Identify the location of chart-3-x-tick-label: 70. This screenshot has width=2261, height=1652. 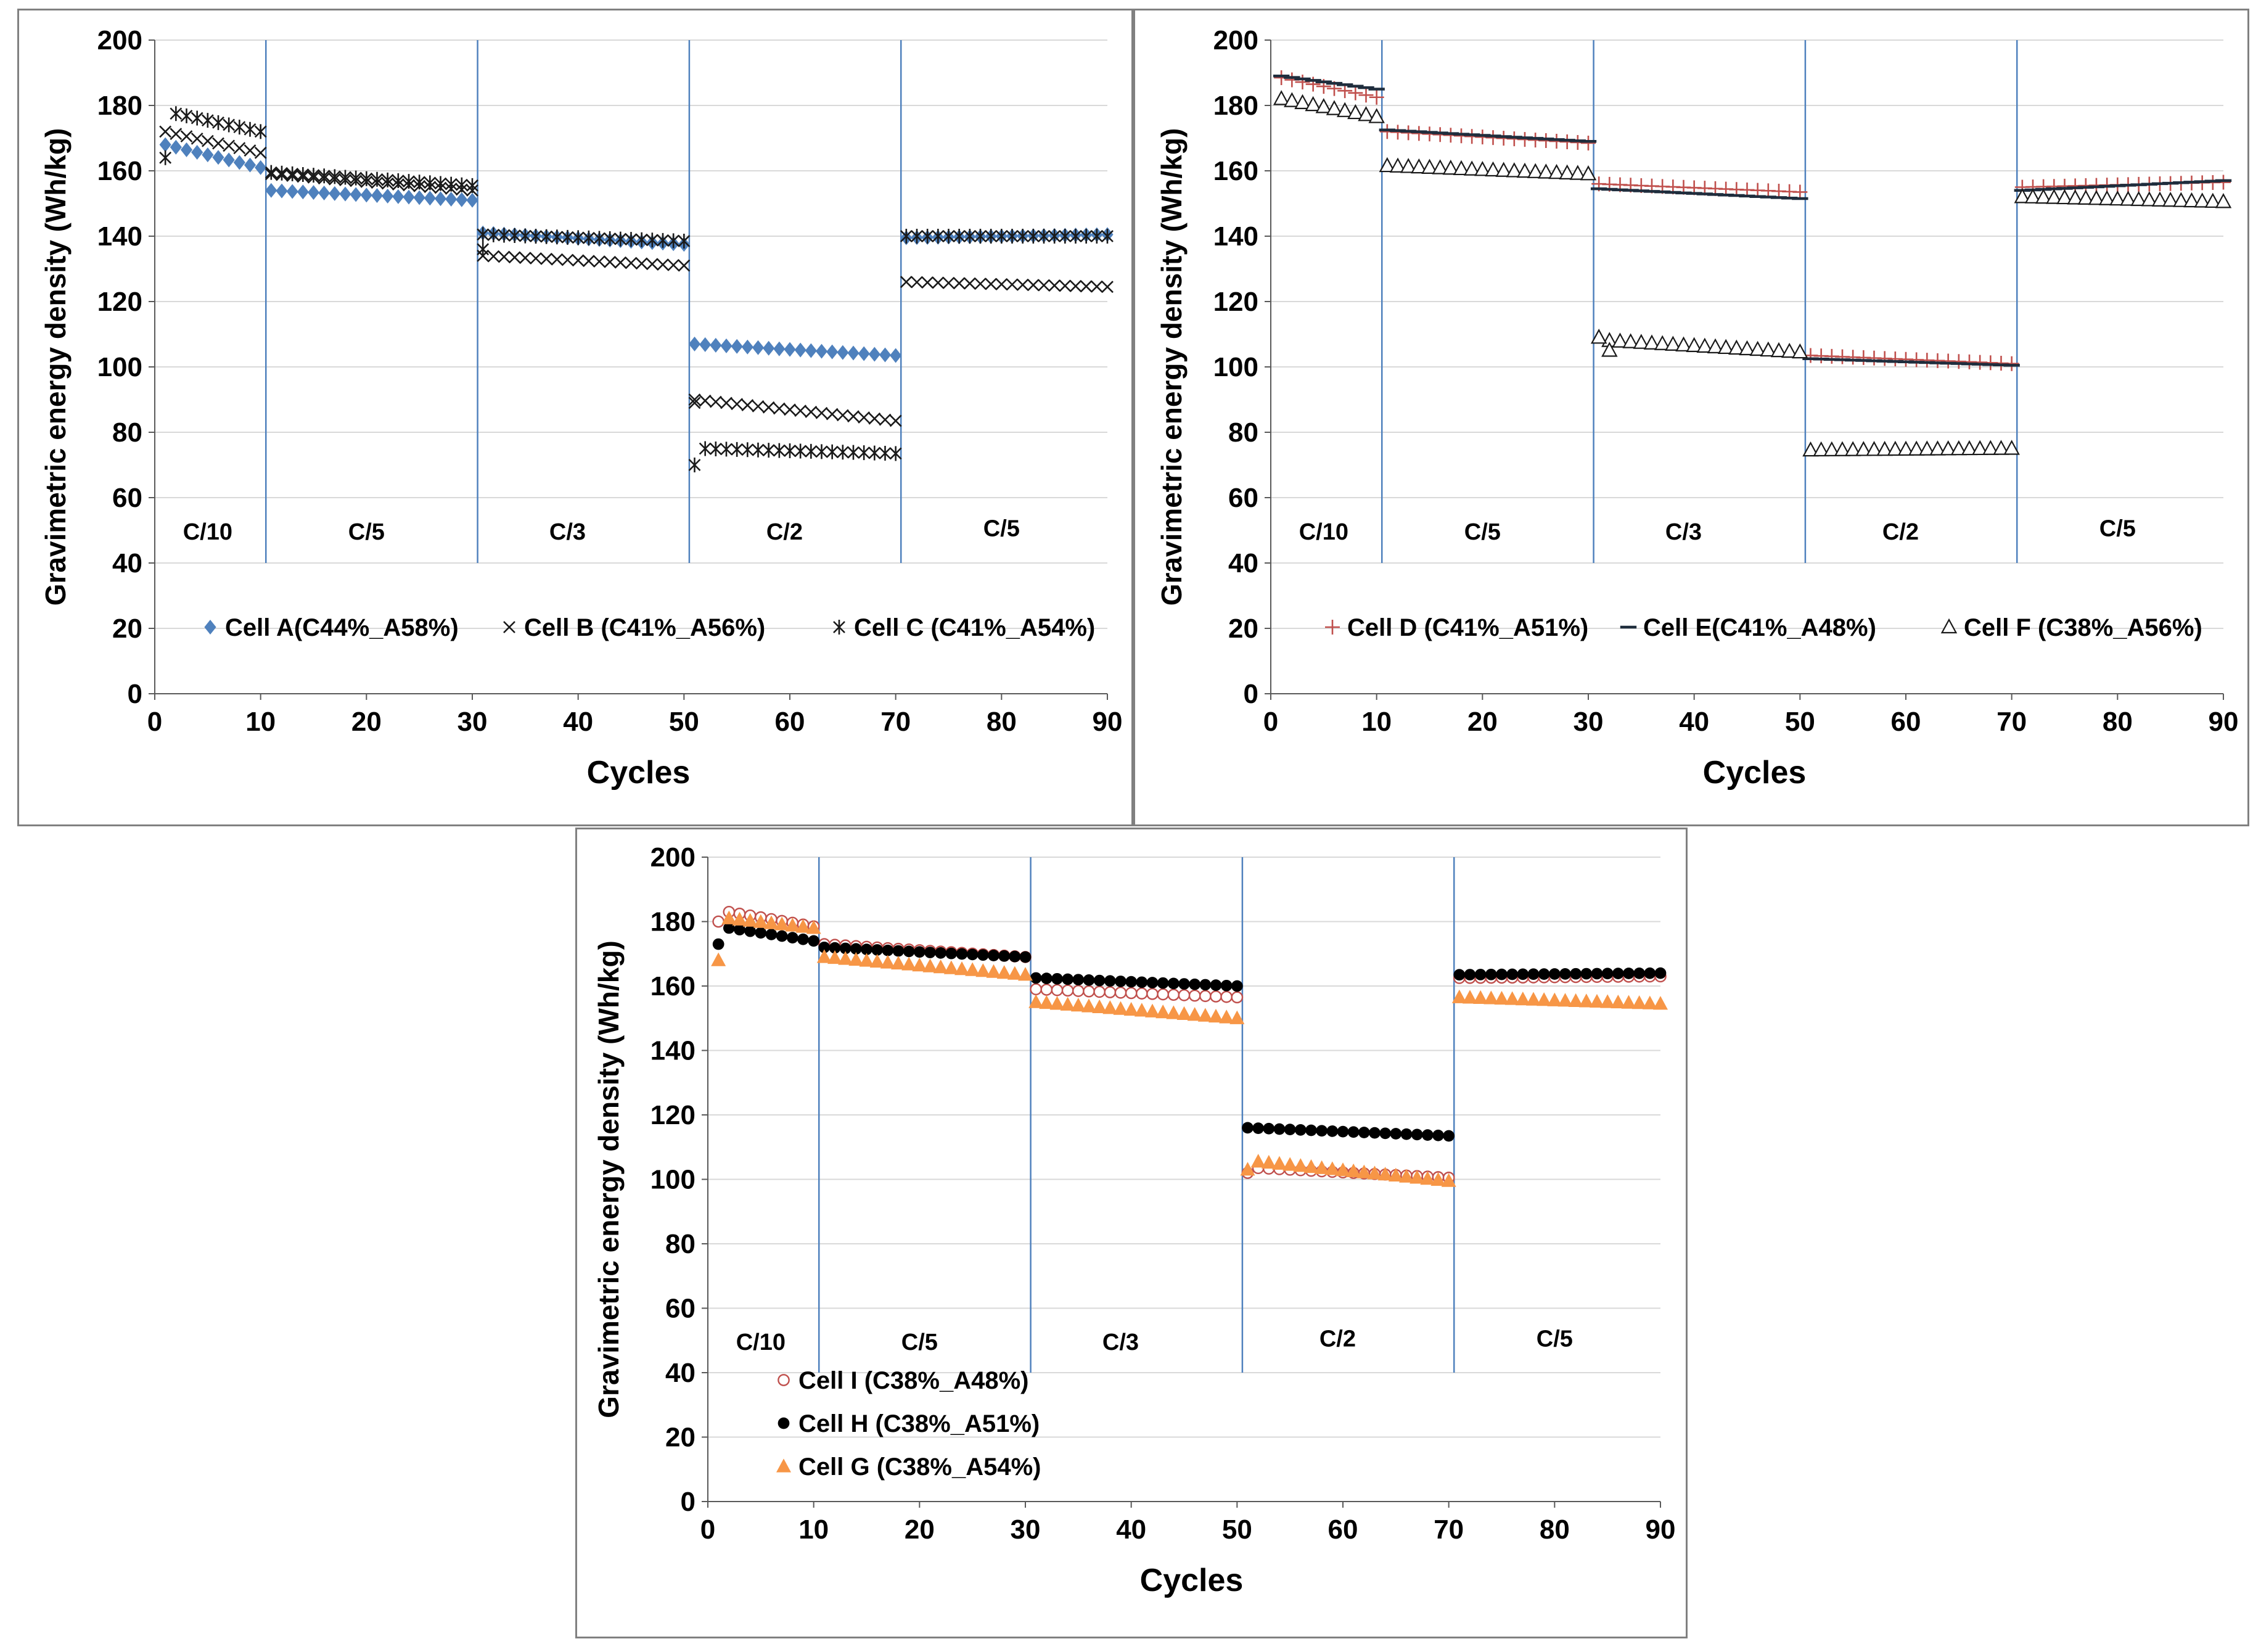
(1449, 1529).